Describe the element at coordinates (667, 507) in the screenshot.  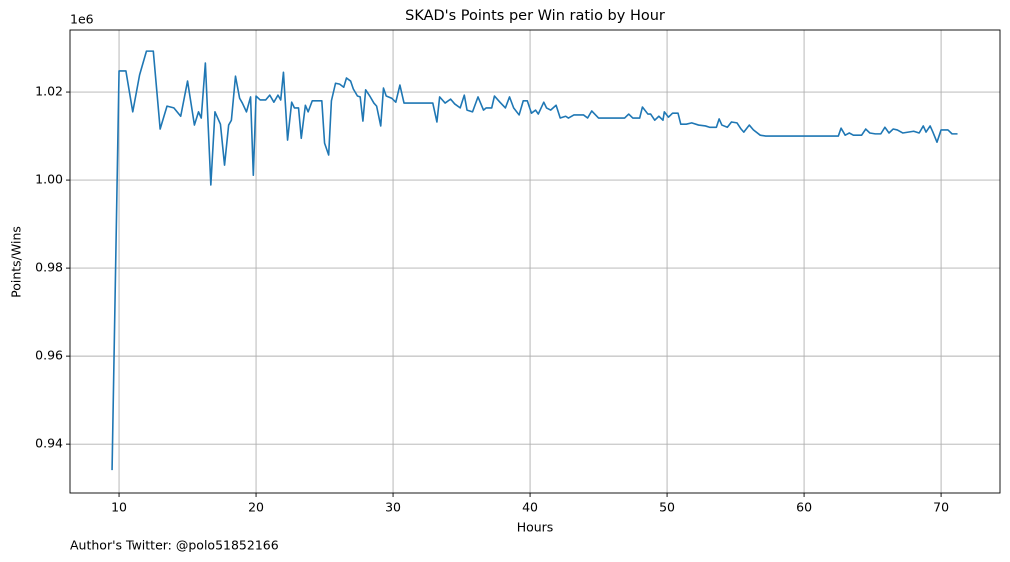
I see `x-tick-label: 50` at that location.